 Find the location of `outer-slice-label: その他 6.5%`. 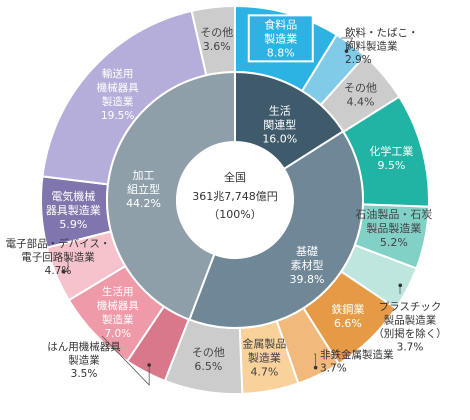

outer-slice-label: その他 6.5% is located at coordinates (208, 359).